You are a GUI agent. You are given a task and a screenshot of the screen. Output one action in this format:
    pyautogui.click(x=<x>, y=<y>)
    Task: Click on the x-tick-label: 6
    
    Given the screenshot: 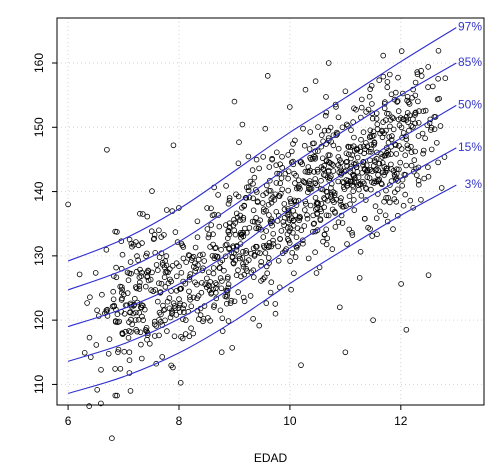 What is the action you would take?
    pyautogui.click(x=68, y=421)
    